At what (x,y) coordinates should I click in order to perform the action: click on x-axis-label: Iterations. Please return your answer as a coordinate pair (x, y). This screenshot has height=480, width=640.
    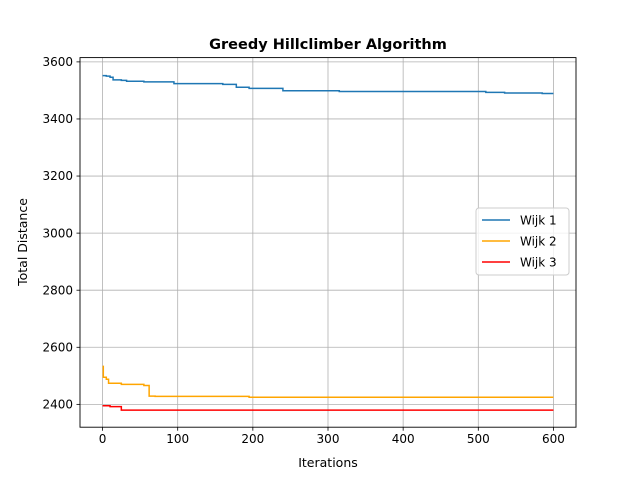
    Looking at the image, I should click on (328, 462).